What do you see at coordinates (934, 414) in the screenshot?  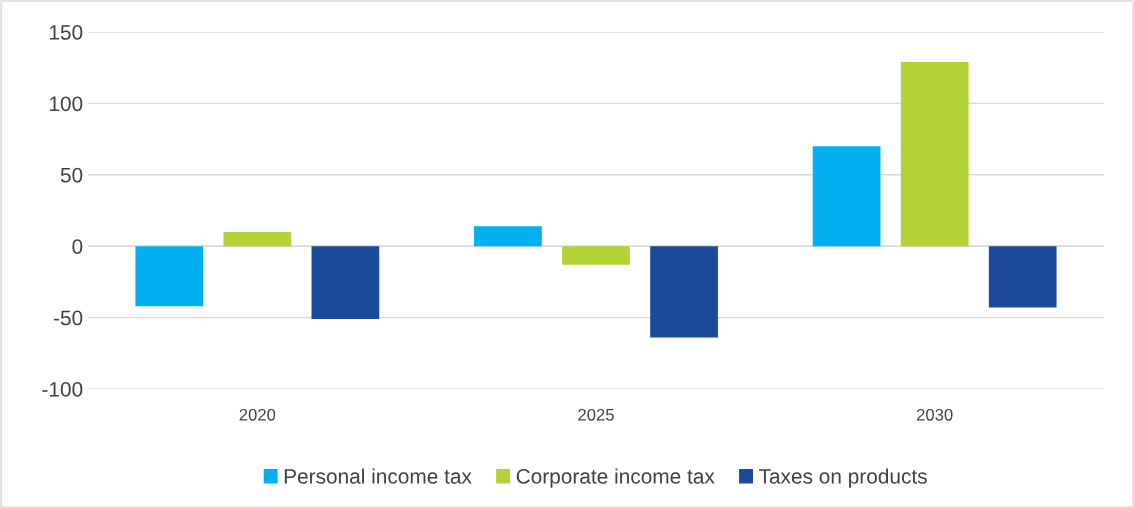 I see `x-tick-label: 2030` at bounding box center [934, 414].